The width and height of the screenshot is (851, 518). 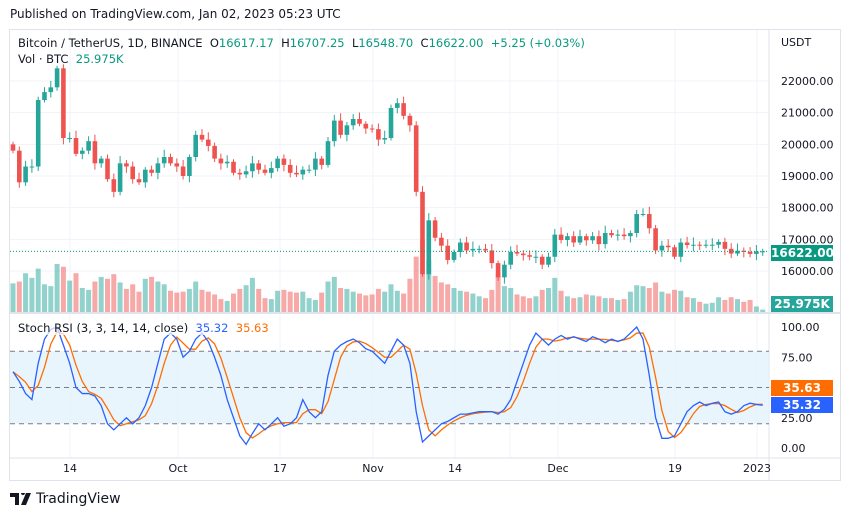 What do you see at coordinates (214, 43) in the screenshot?
I see `open-label: O` at bounding box center [214, 43].